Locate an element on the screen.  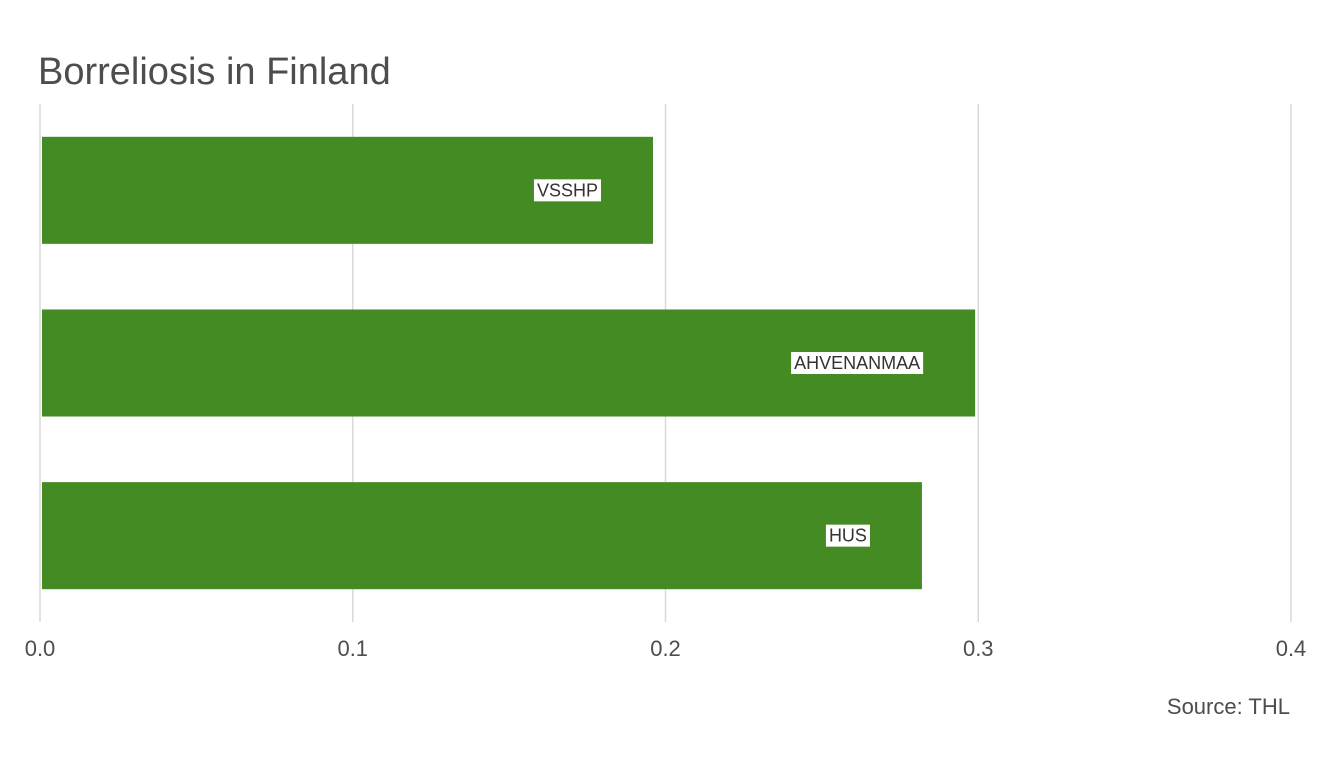
x-tick-label: 0.0 is located at coordinates (40, 648).